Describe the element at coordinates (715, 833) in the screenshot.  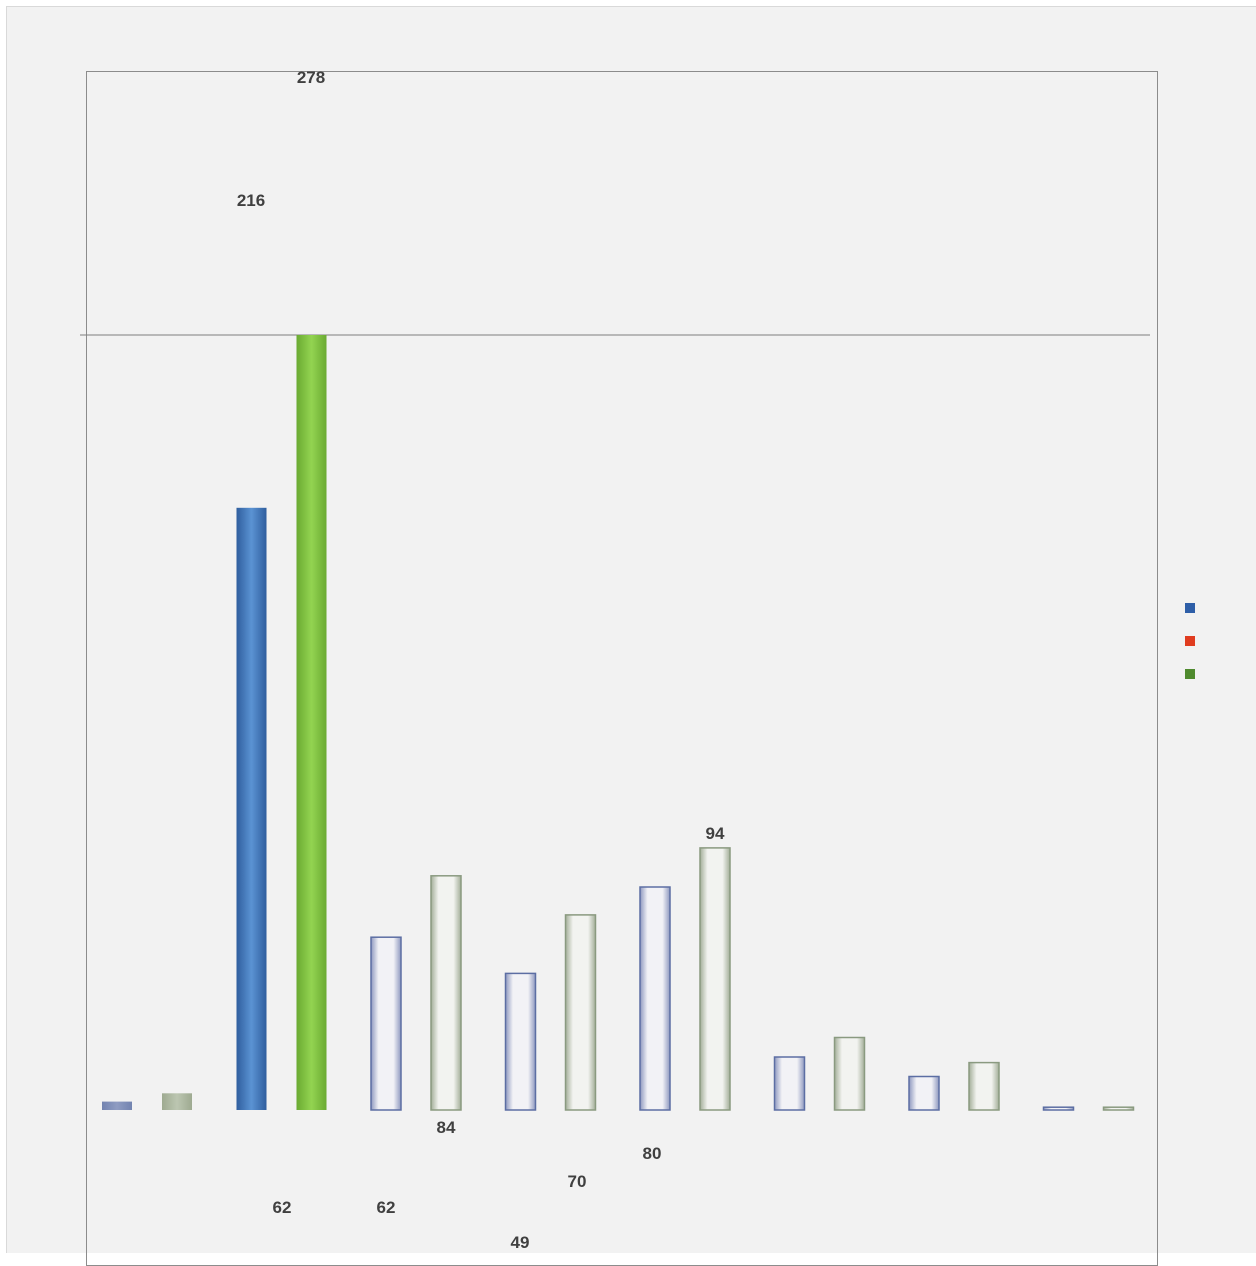
I see `data-label: 94` at that location.